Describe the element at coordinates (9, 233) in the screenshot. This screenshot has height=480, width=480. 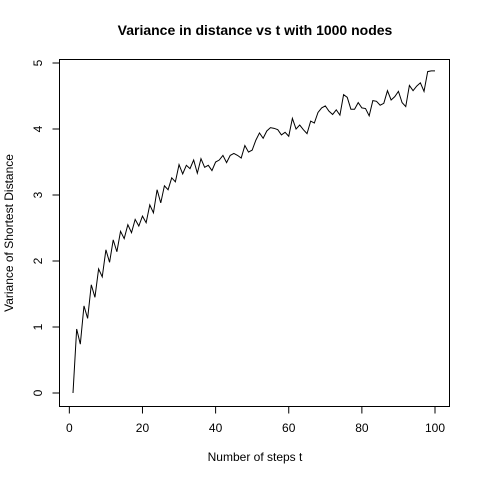
I see `y-axis-label: Variance of Shortest Distance` at that location.